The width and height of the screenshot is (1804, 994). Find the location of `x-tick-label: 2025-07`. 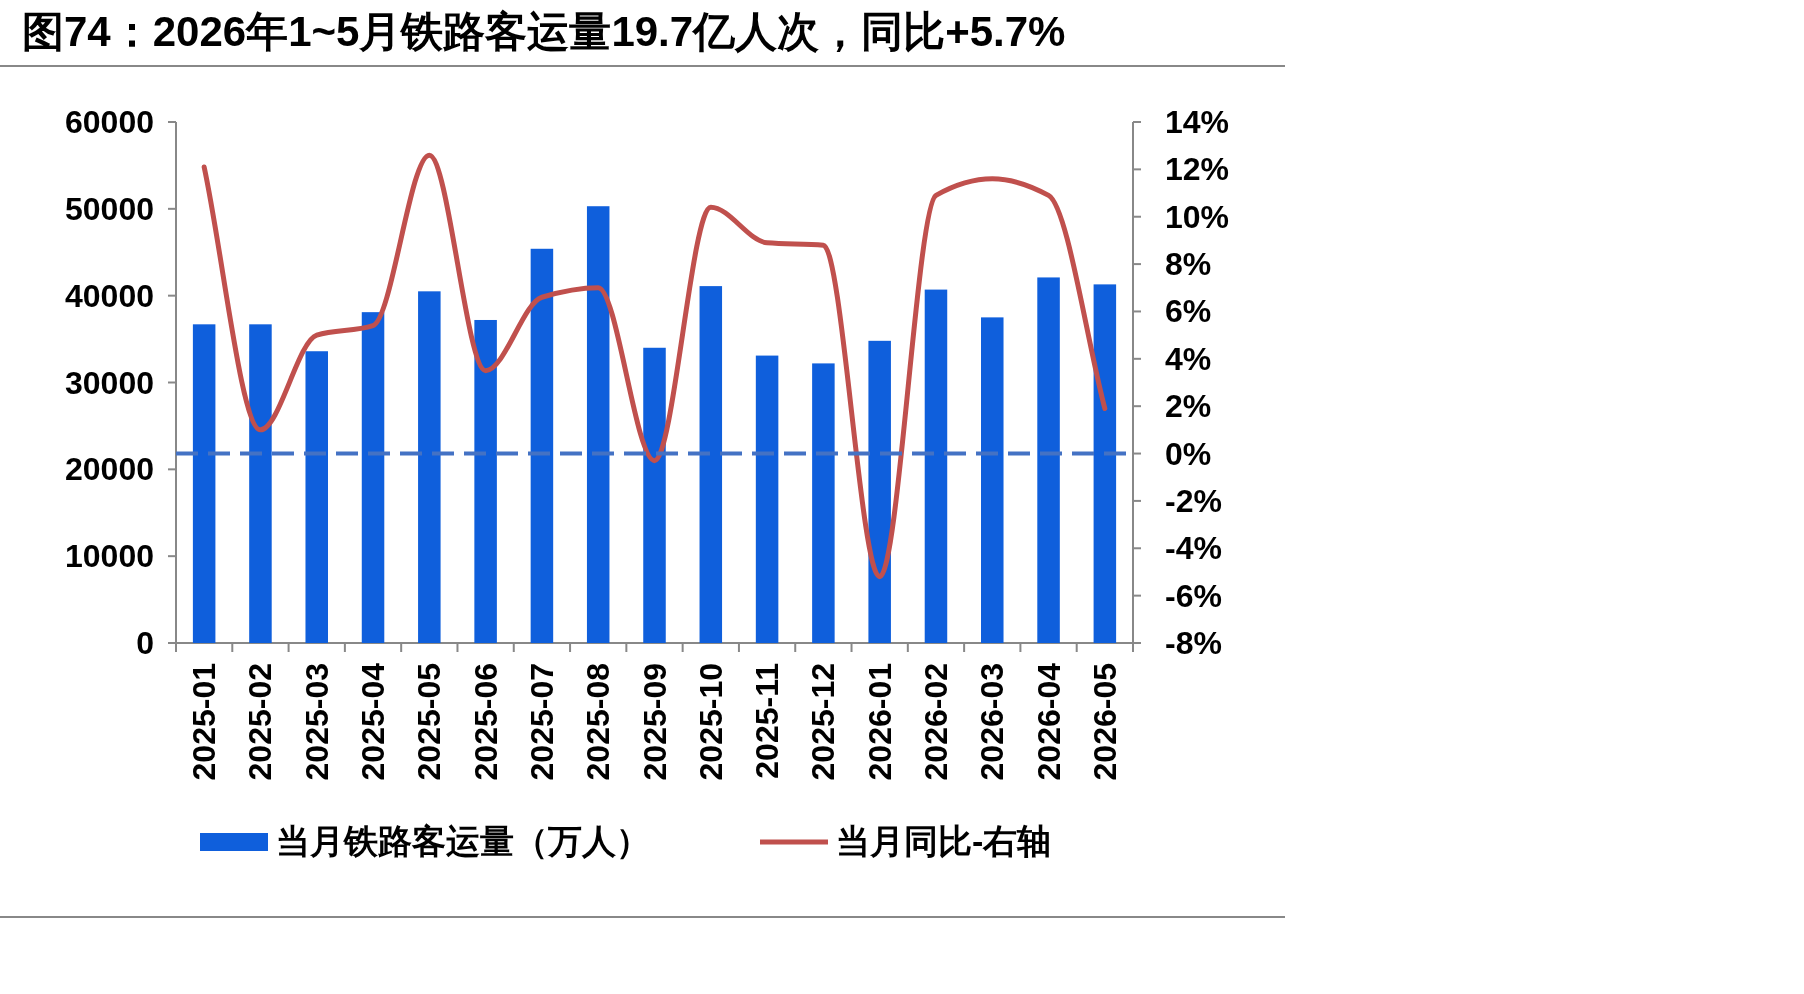

x-tick-label: 2025-07 is located at coordinates (541, 722).